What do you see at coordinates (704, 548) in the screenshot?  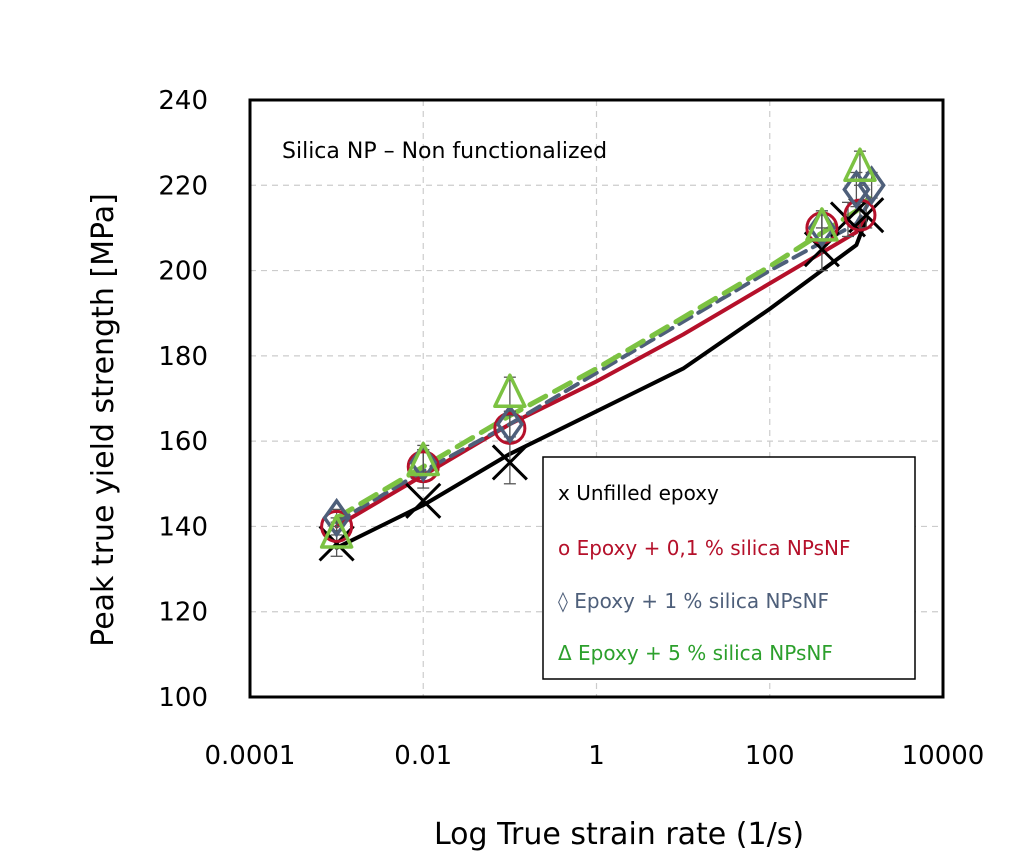 I see `legend-entry-epoxy-0-1-silica: o Epoxy + 0,1 % silica NPsNF` at bounding box center [704, 548].